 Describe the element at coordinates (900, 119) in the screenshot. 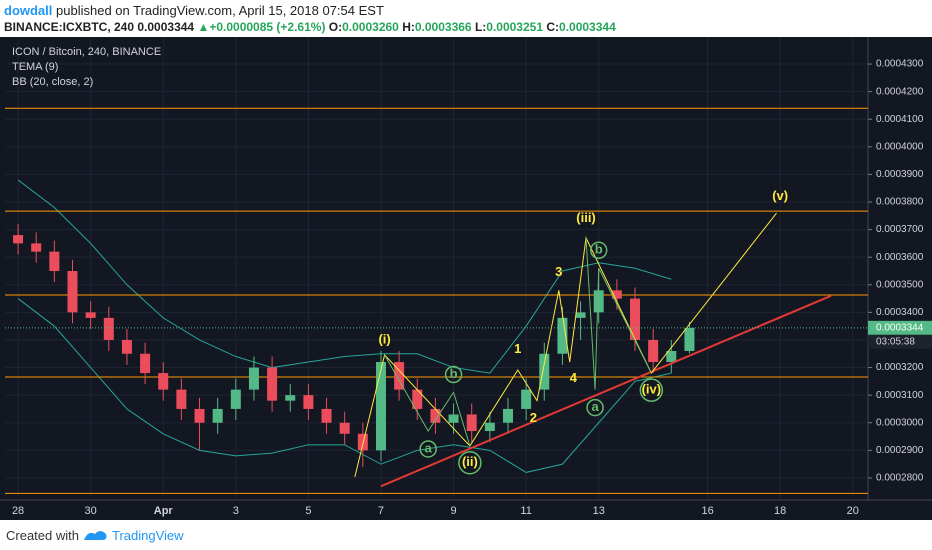

I see `y-tick-label: 0.0004100` at that location.